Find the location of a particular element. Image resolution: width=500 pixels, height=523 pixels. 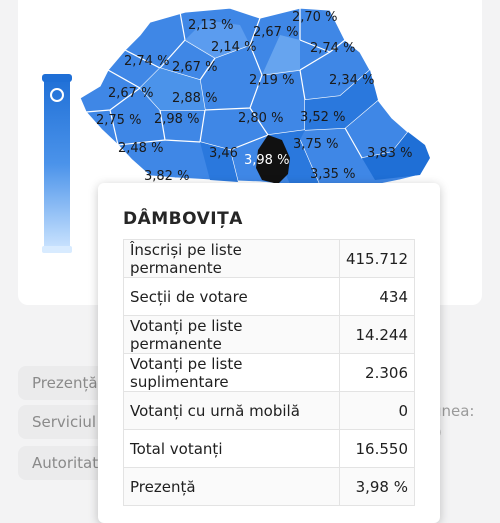

side-text-line1: unea: is located at coordinates (453, 411).